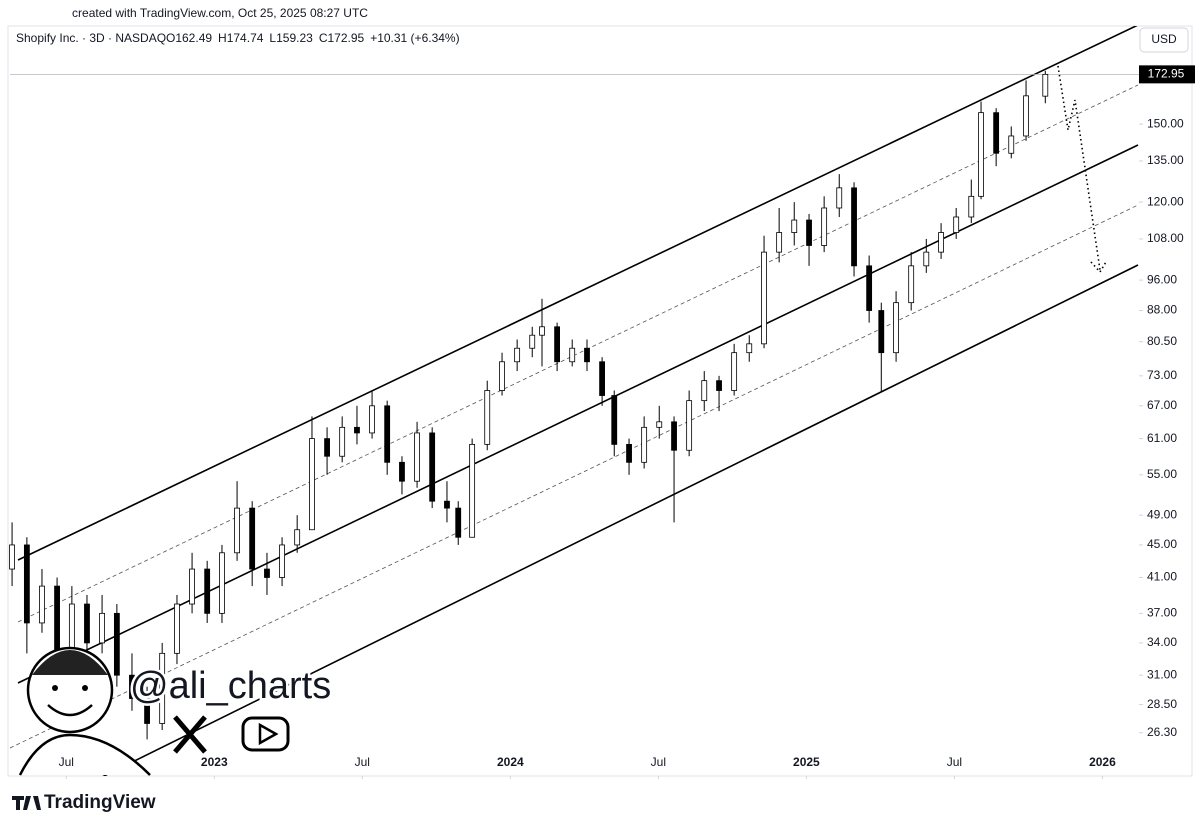  I want to click on y-tick-label: 61.00, so click(1162, 438).